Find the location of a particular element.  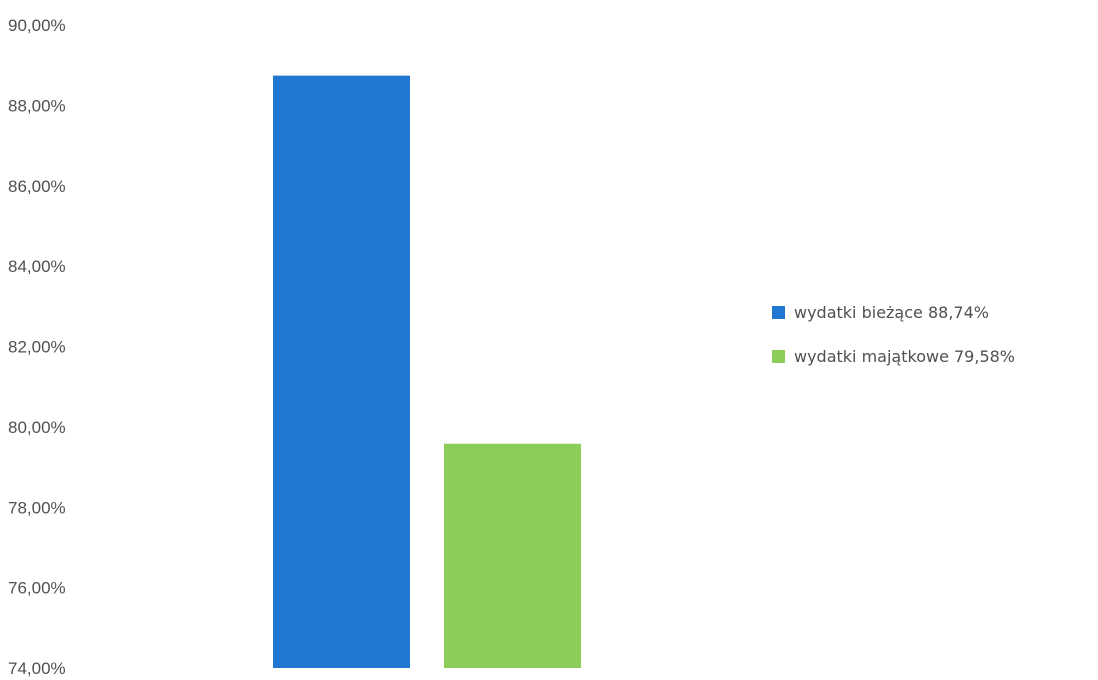

y-tick-label: 86,00% is located at coordinates (37, 186).